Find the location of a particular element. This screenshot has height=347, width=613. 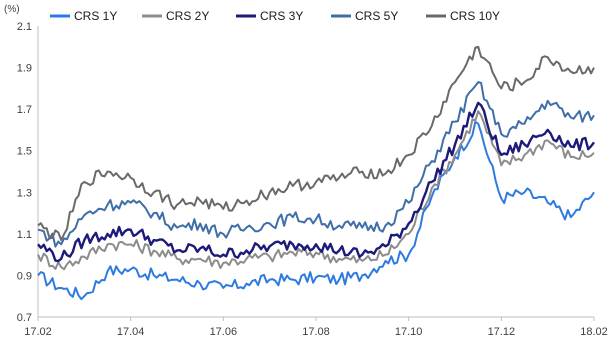

legend-label: CRS 10Y is located at coordinates (475, 16).